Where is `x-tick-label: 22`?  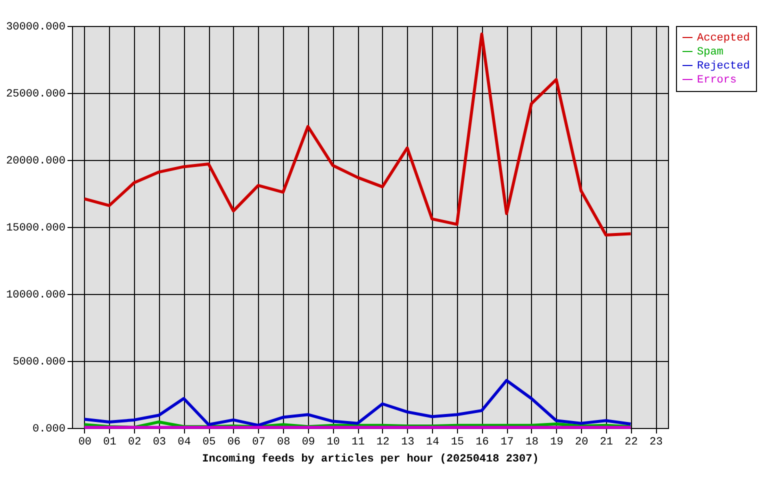 x-tick-label: 22 is located at coordinates (631, 442).